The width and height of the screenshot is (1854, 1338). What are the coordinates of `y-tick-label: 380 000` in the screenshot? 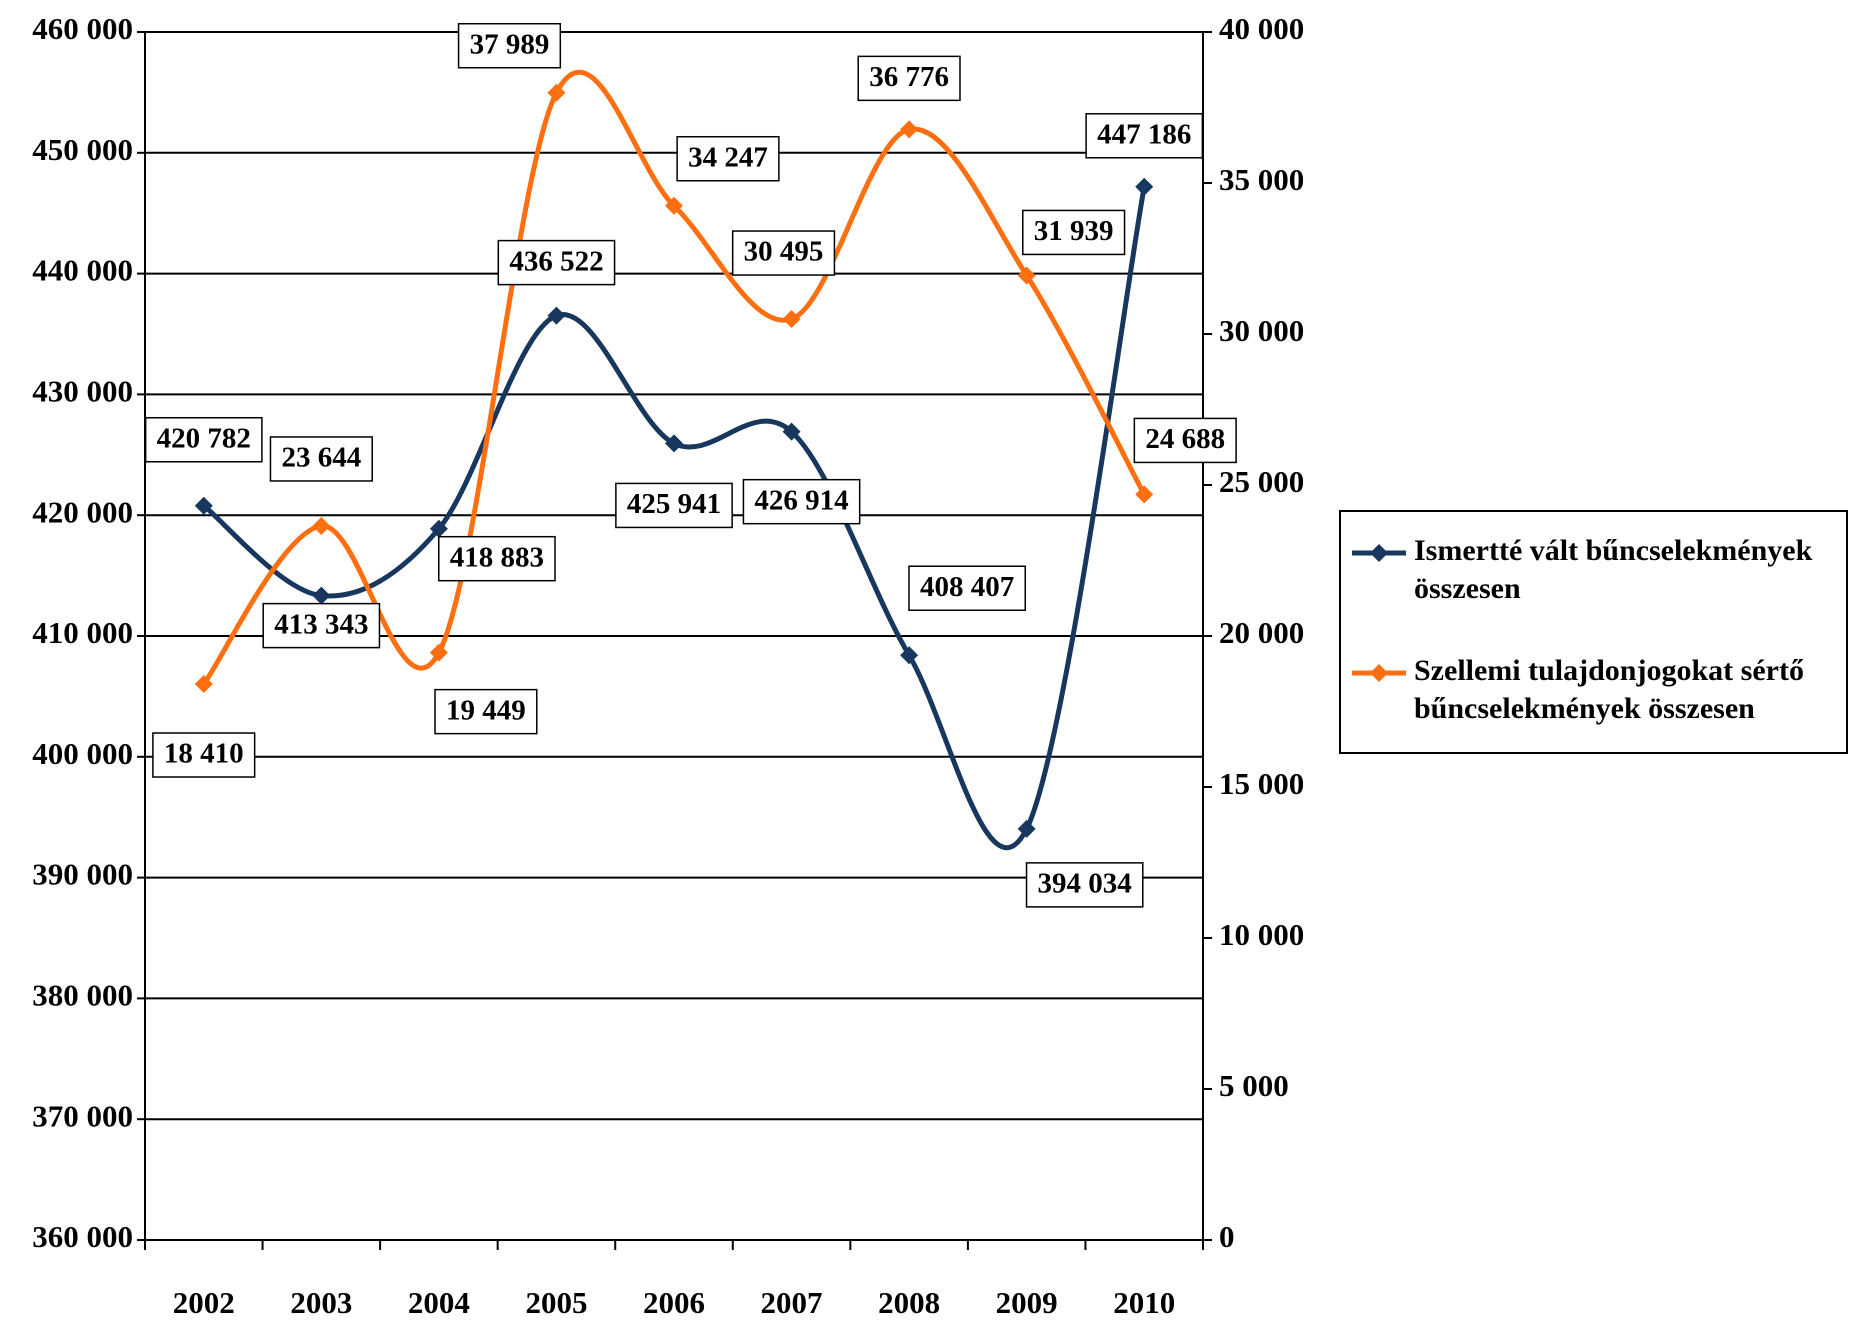 It's located at (82, 995).